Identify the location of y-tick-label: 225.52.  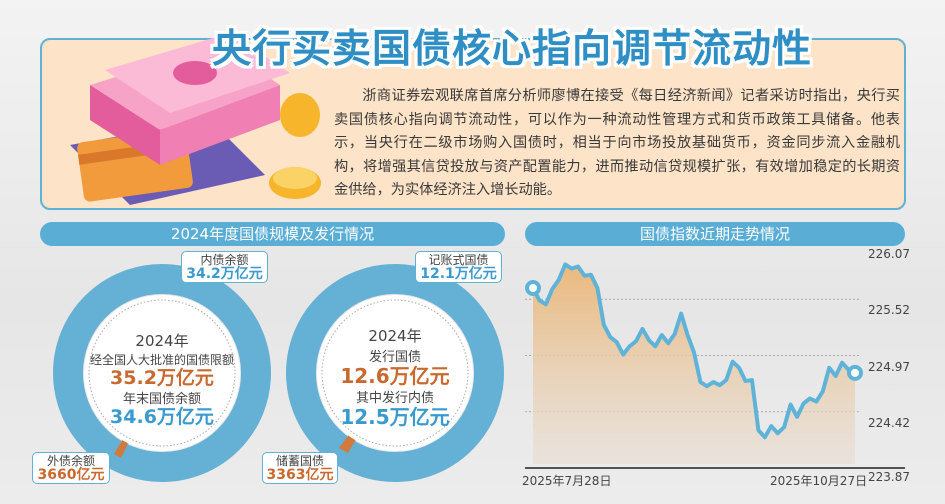
(889, 310).